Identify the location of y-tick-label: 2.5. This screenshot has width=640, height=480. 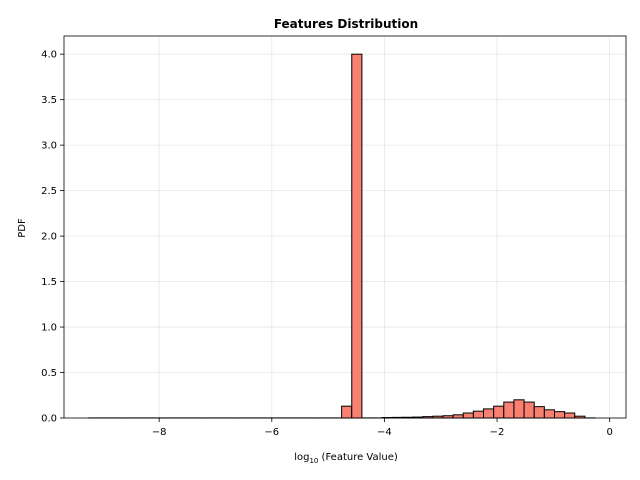
(49, 191).